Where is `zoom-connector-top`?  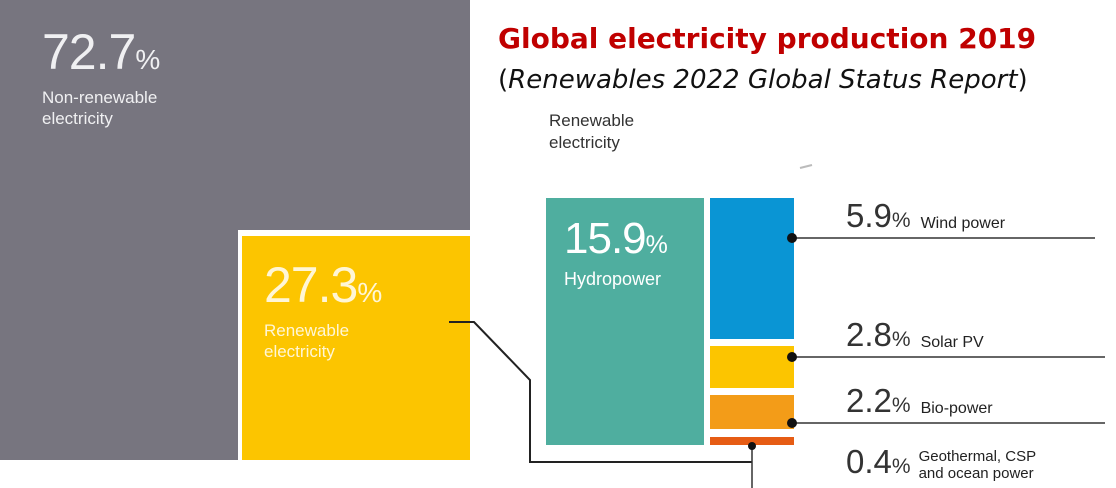 zoom-connector-top is located at coordinates (806, 166).